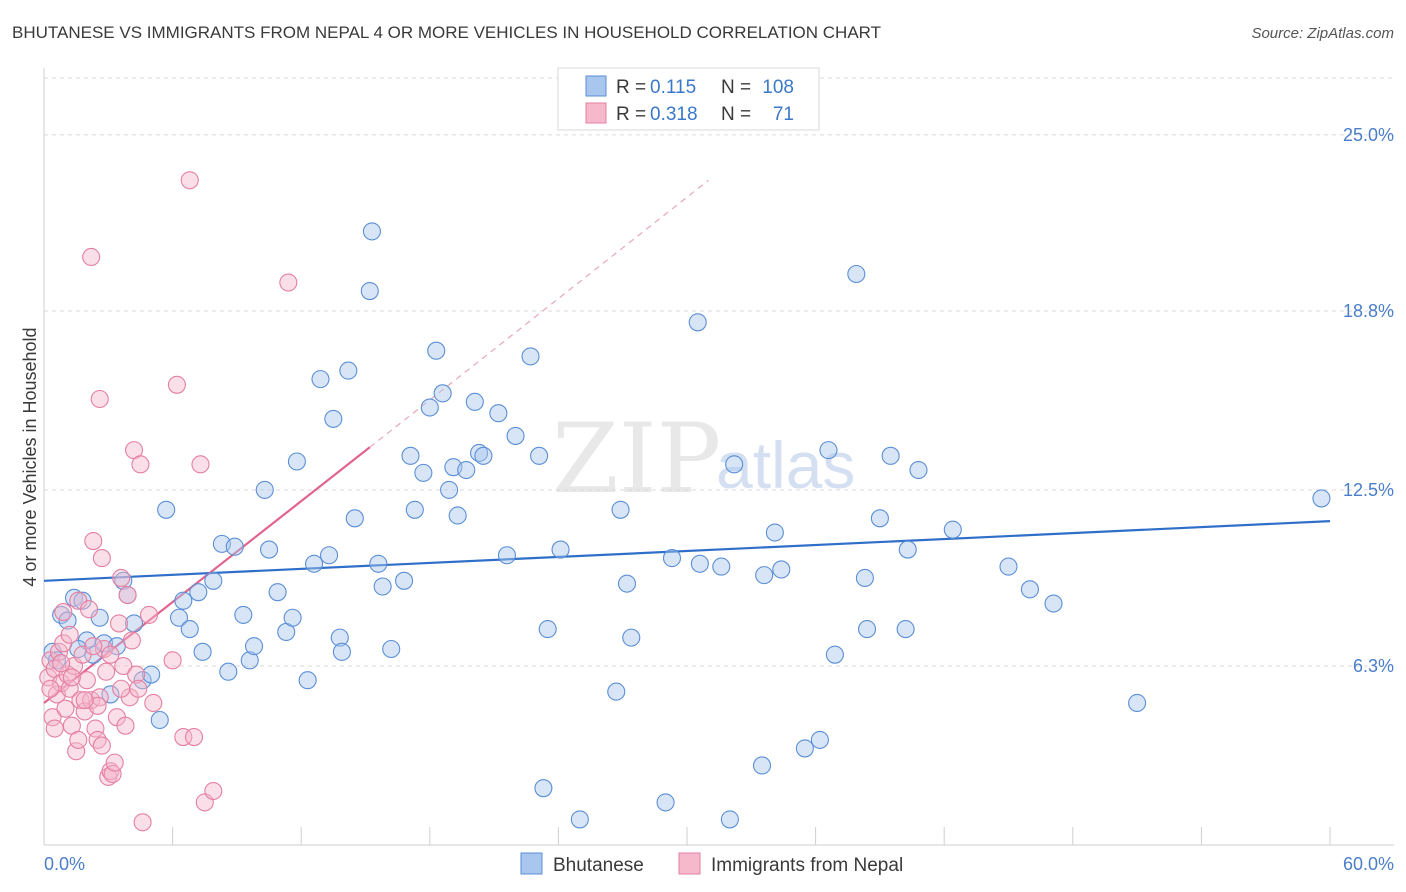  Describe the element at coordinates (1368, 311) in the screenshot. I see `y-tick-label: 18.8%` at that location.